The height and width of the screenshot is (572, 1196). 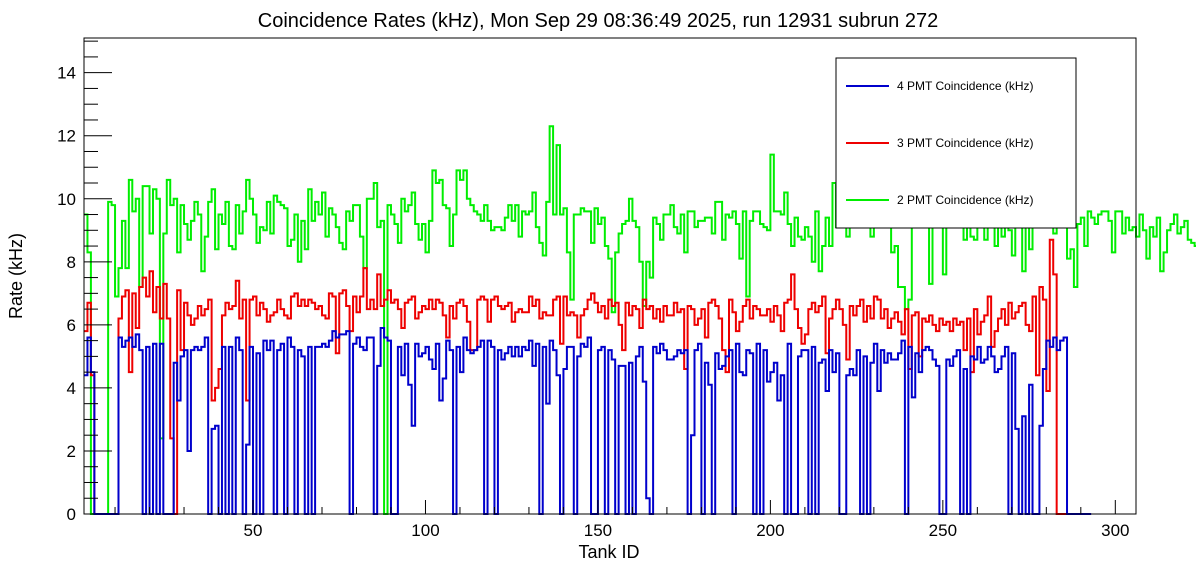 What do you see at coordinates (608, 552) in the screenshot?
I see `x-axis-label: Tank ID` at bounding box center [608, 552].